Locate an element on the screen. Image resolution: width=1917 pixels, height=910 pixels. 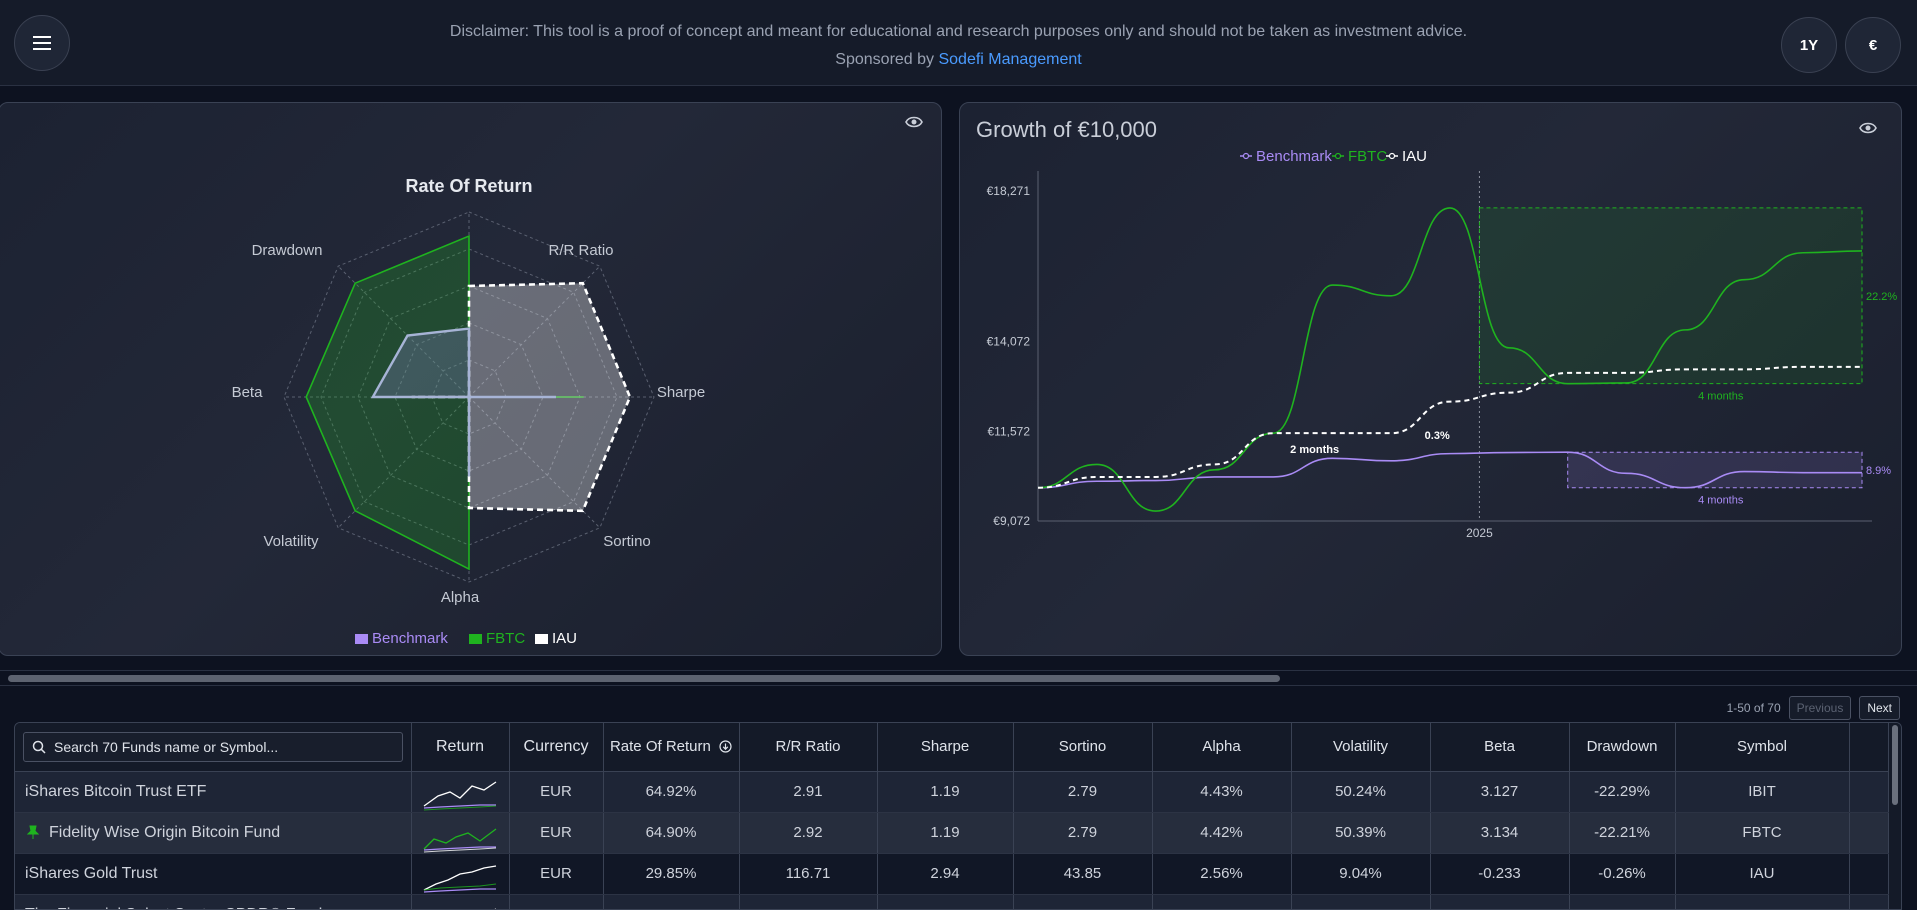
fund-name-cell: iShares Gold Trust is located at coordinates (213, 874).